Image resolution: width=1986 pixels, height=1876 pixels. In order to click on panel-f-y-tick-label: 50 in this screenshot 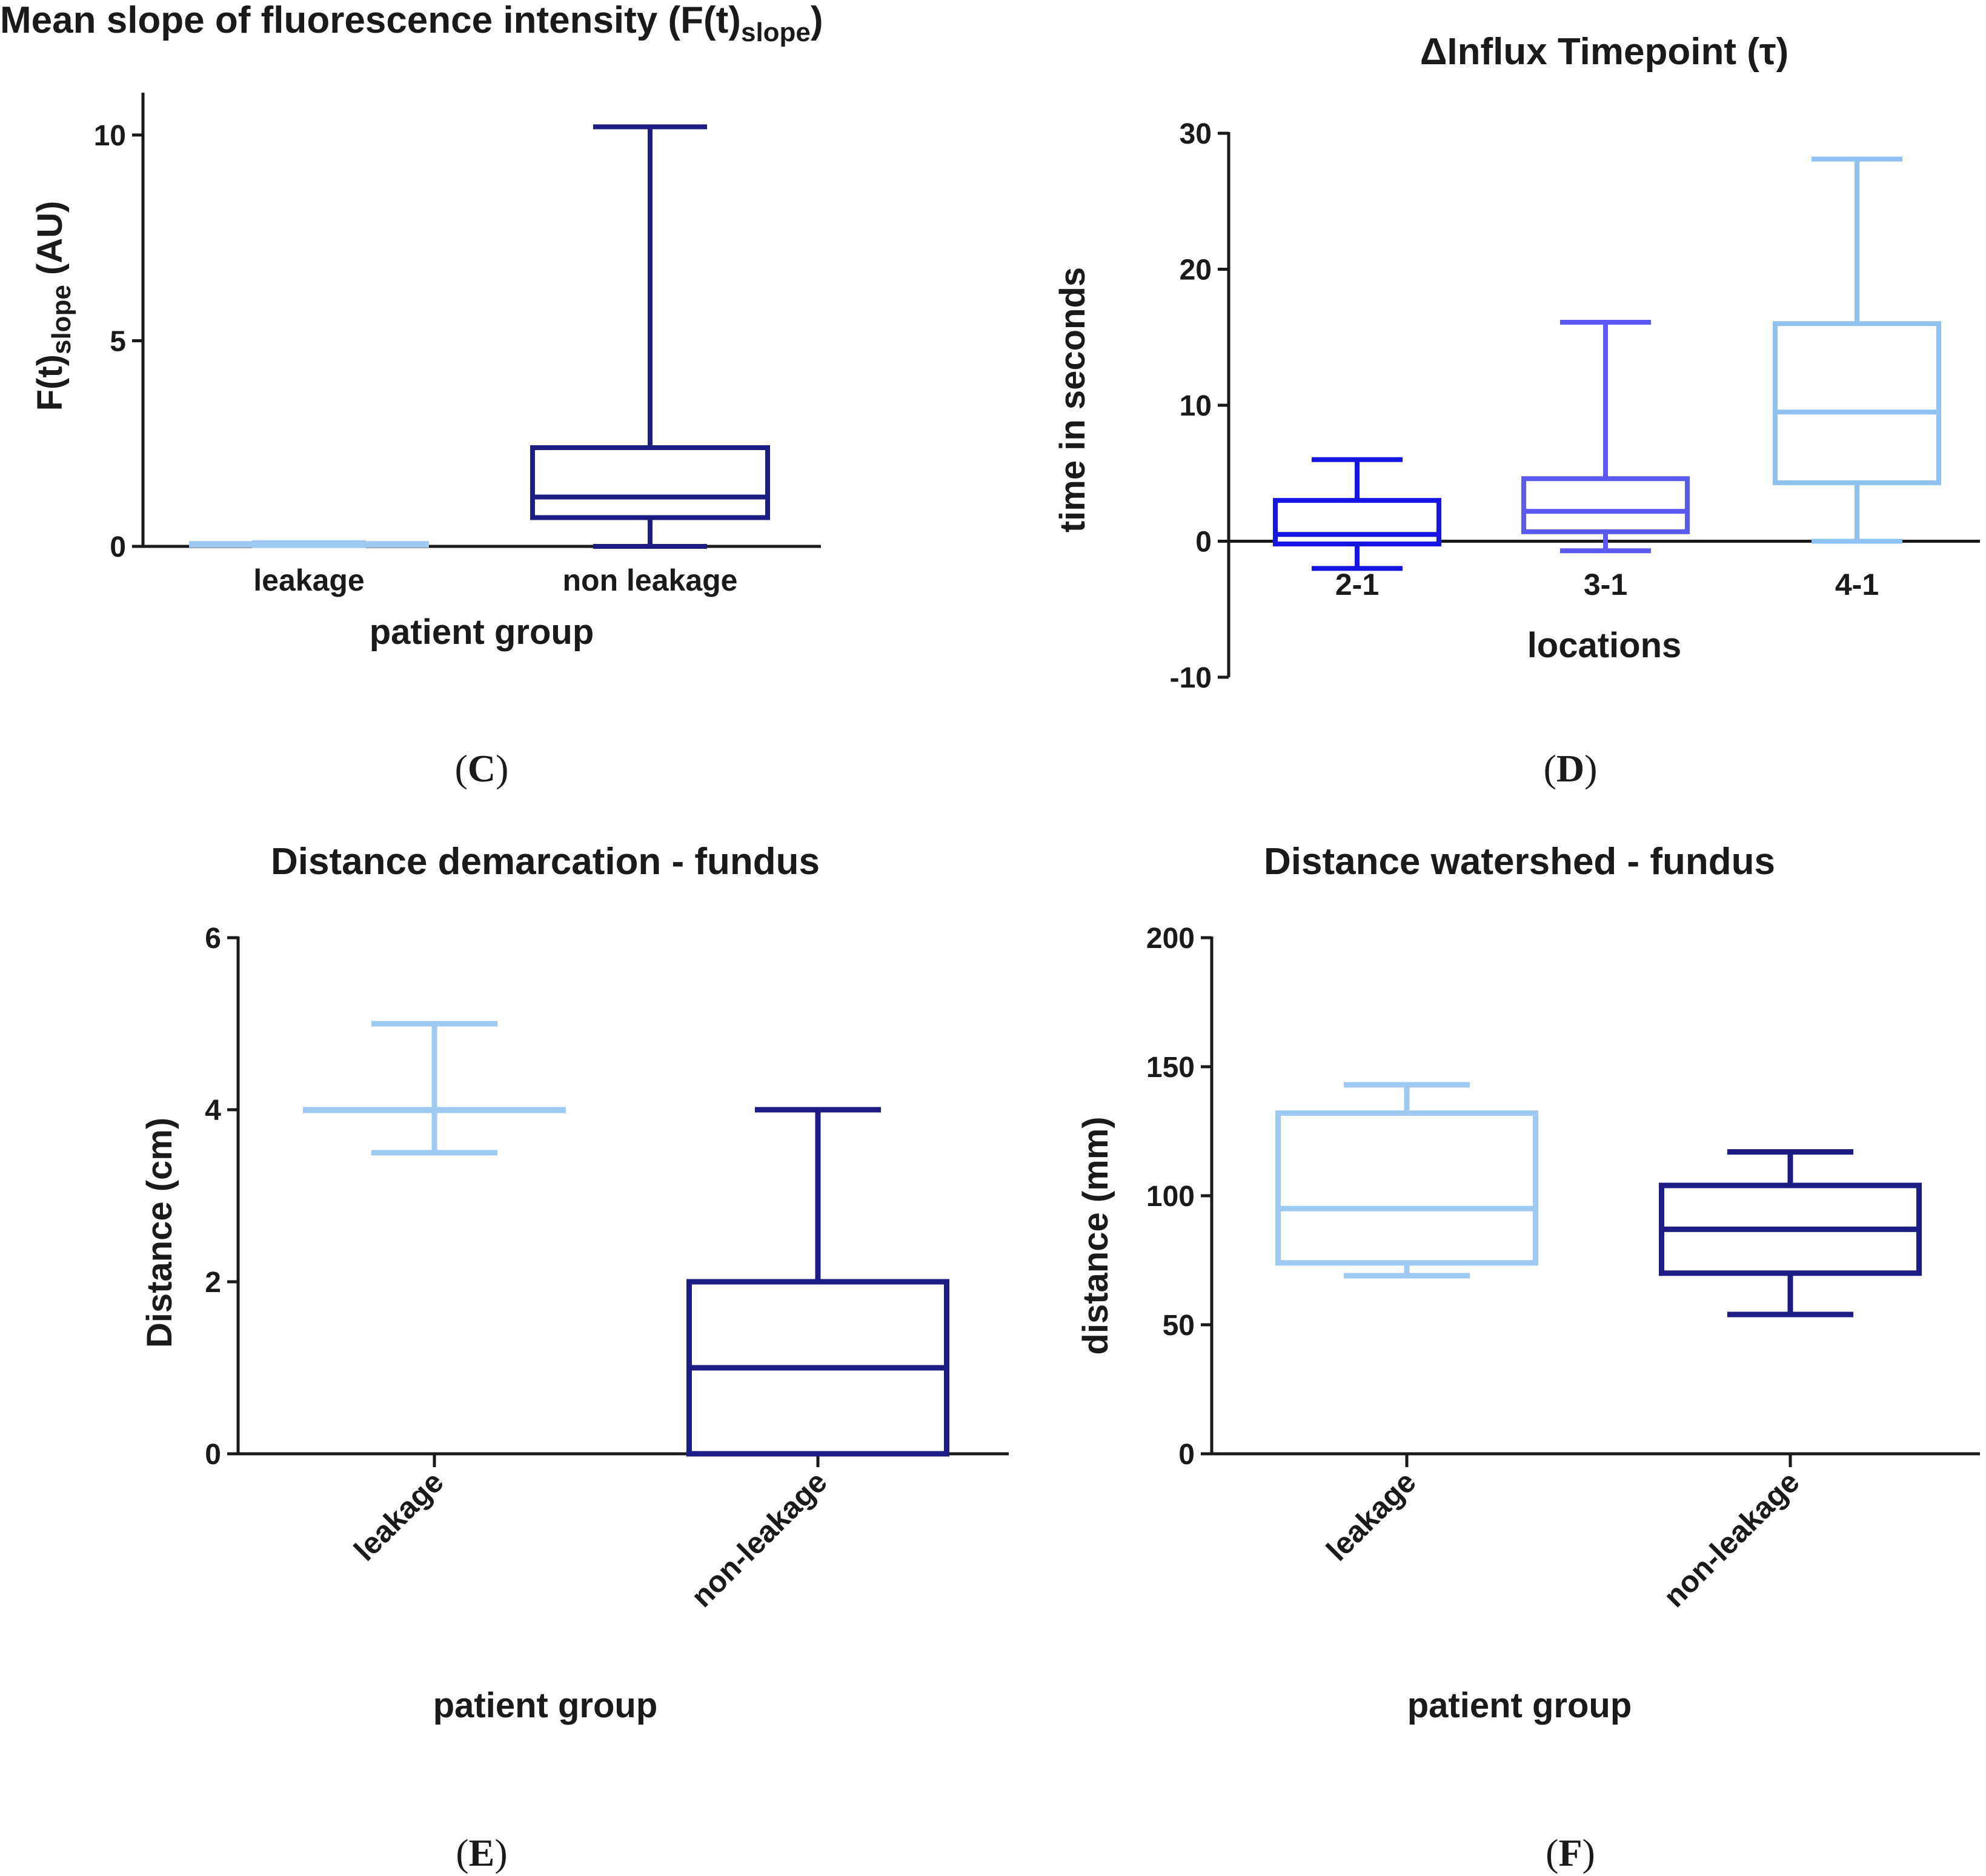, I will do `click(1179, 1326)`.